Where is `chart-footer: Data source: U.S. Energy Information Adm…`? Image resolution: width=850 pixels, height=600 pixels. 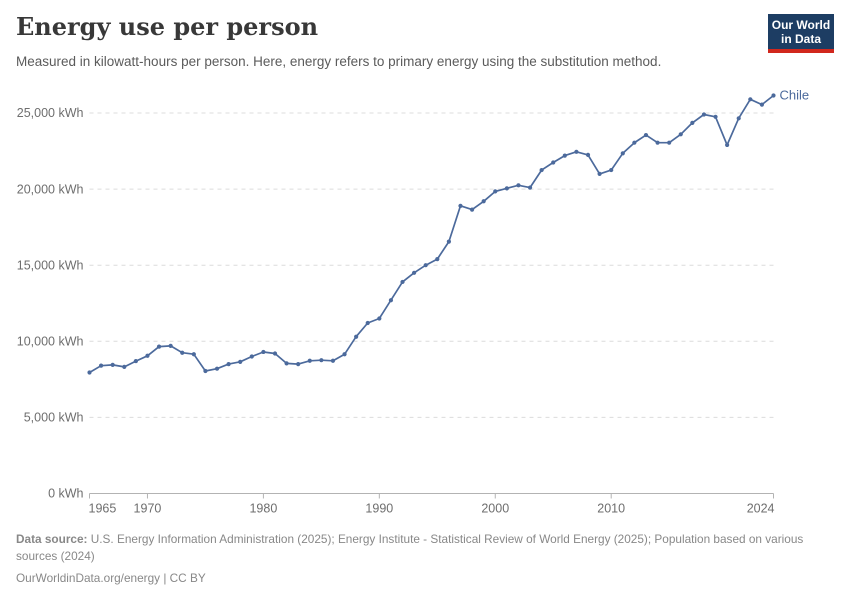
chart-footer: Data source: U.S. Energy Information Adm… is located at coordinates (413, 559).